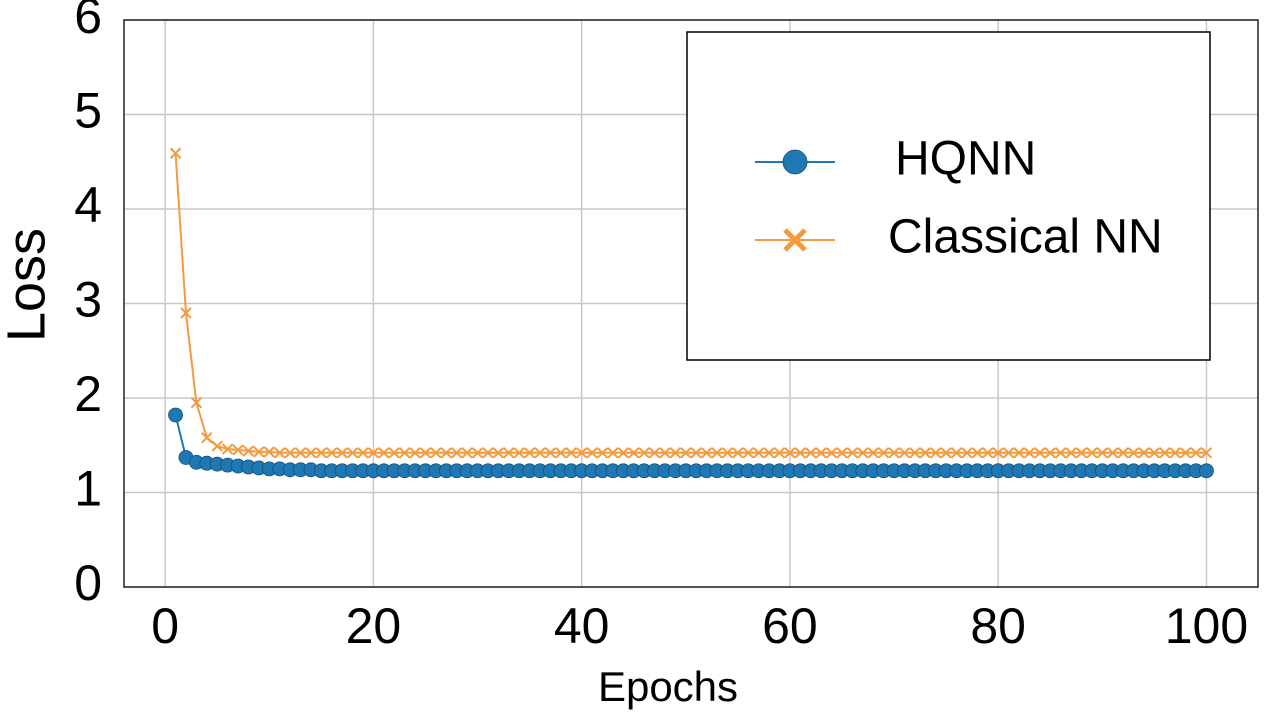 The height and width of the screenshot is (722, 1282). I want to click on y-tick-label: 4, so click(88, 205).